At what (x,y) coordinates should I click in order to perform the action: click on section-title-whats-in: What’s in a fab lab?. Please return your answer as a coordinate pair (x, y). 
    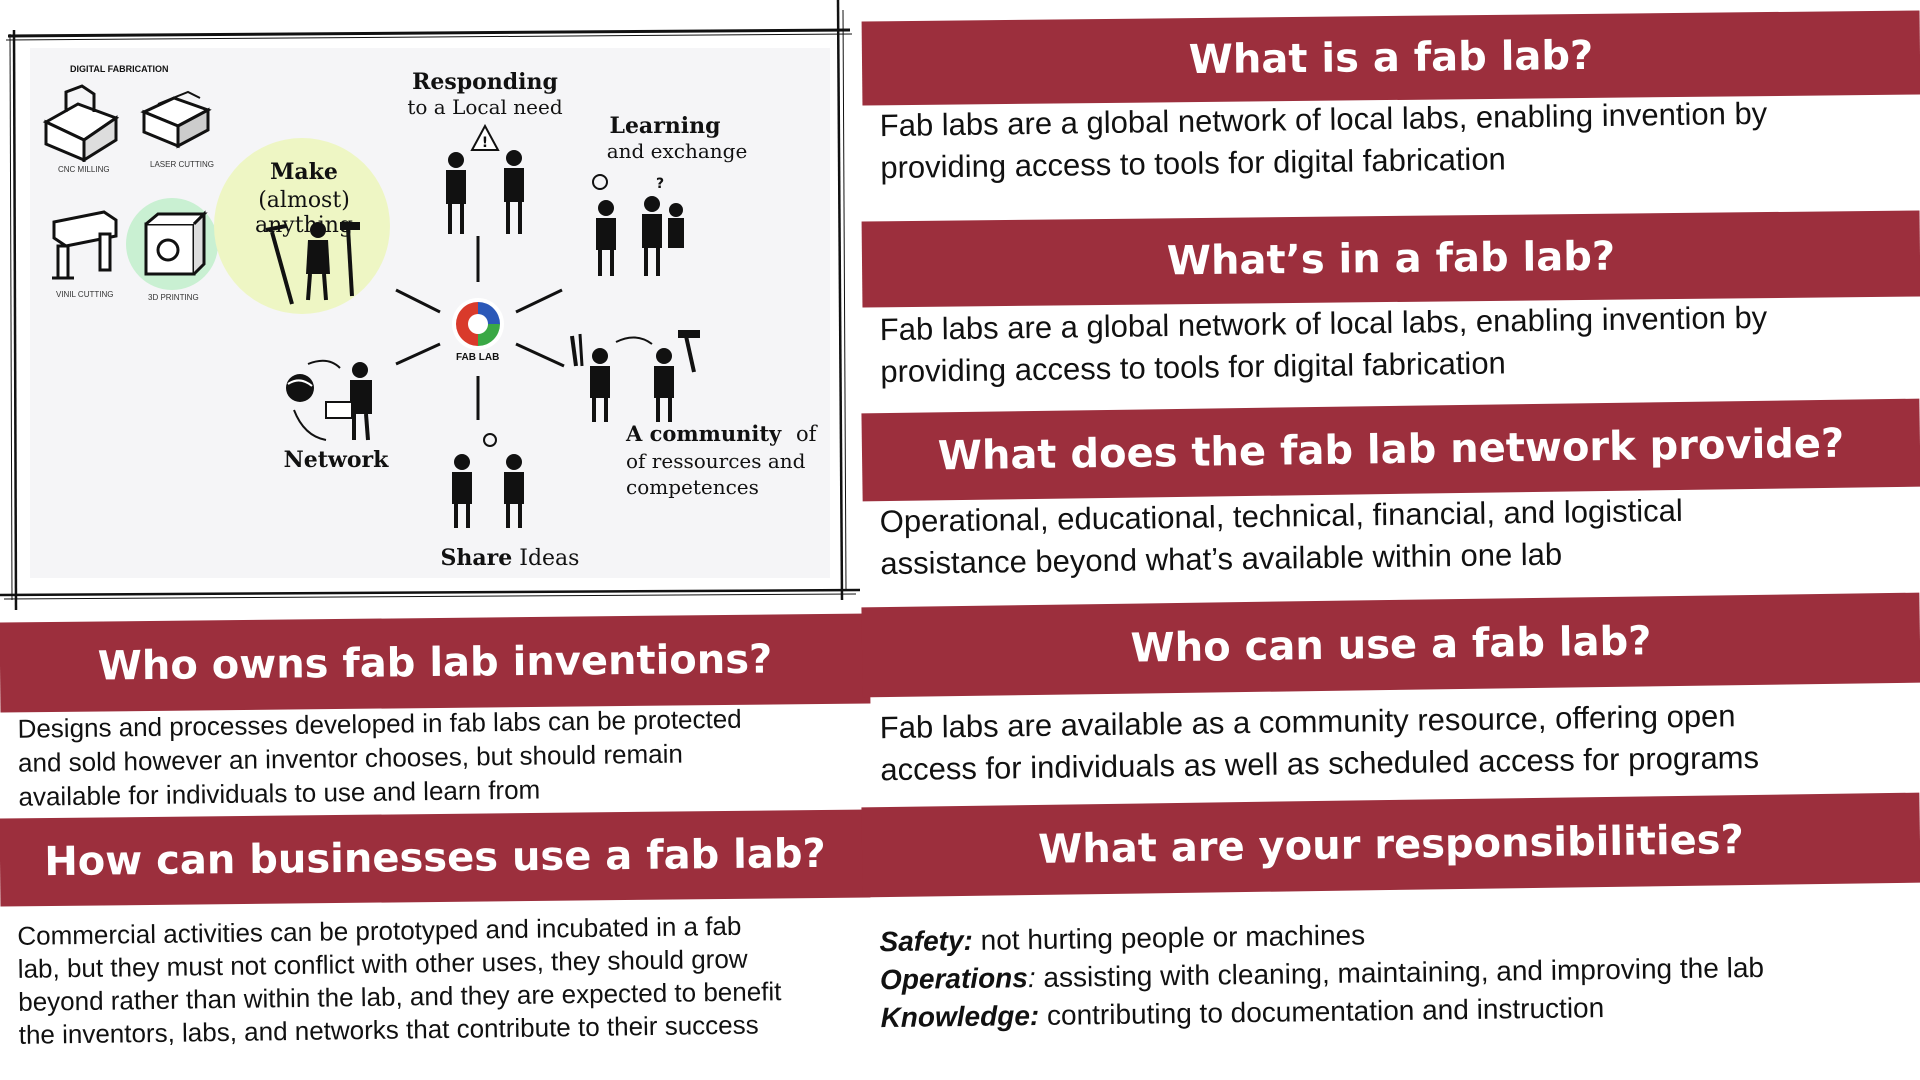
    Looking at the image, I should click on (1390, 259).